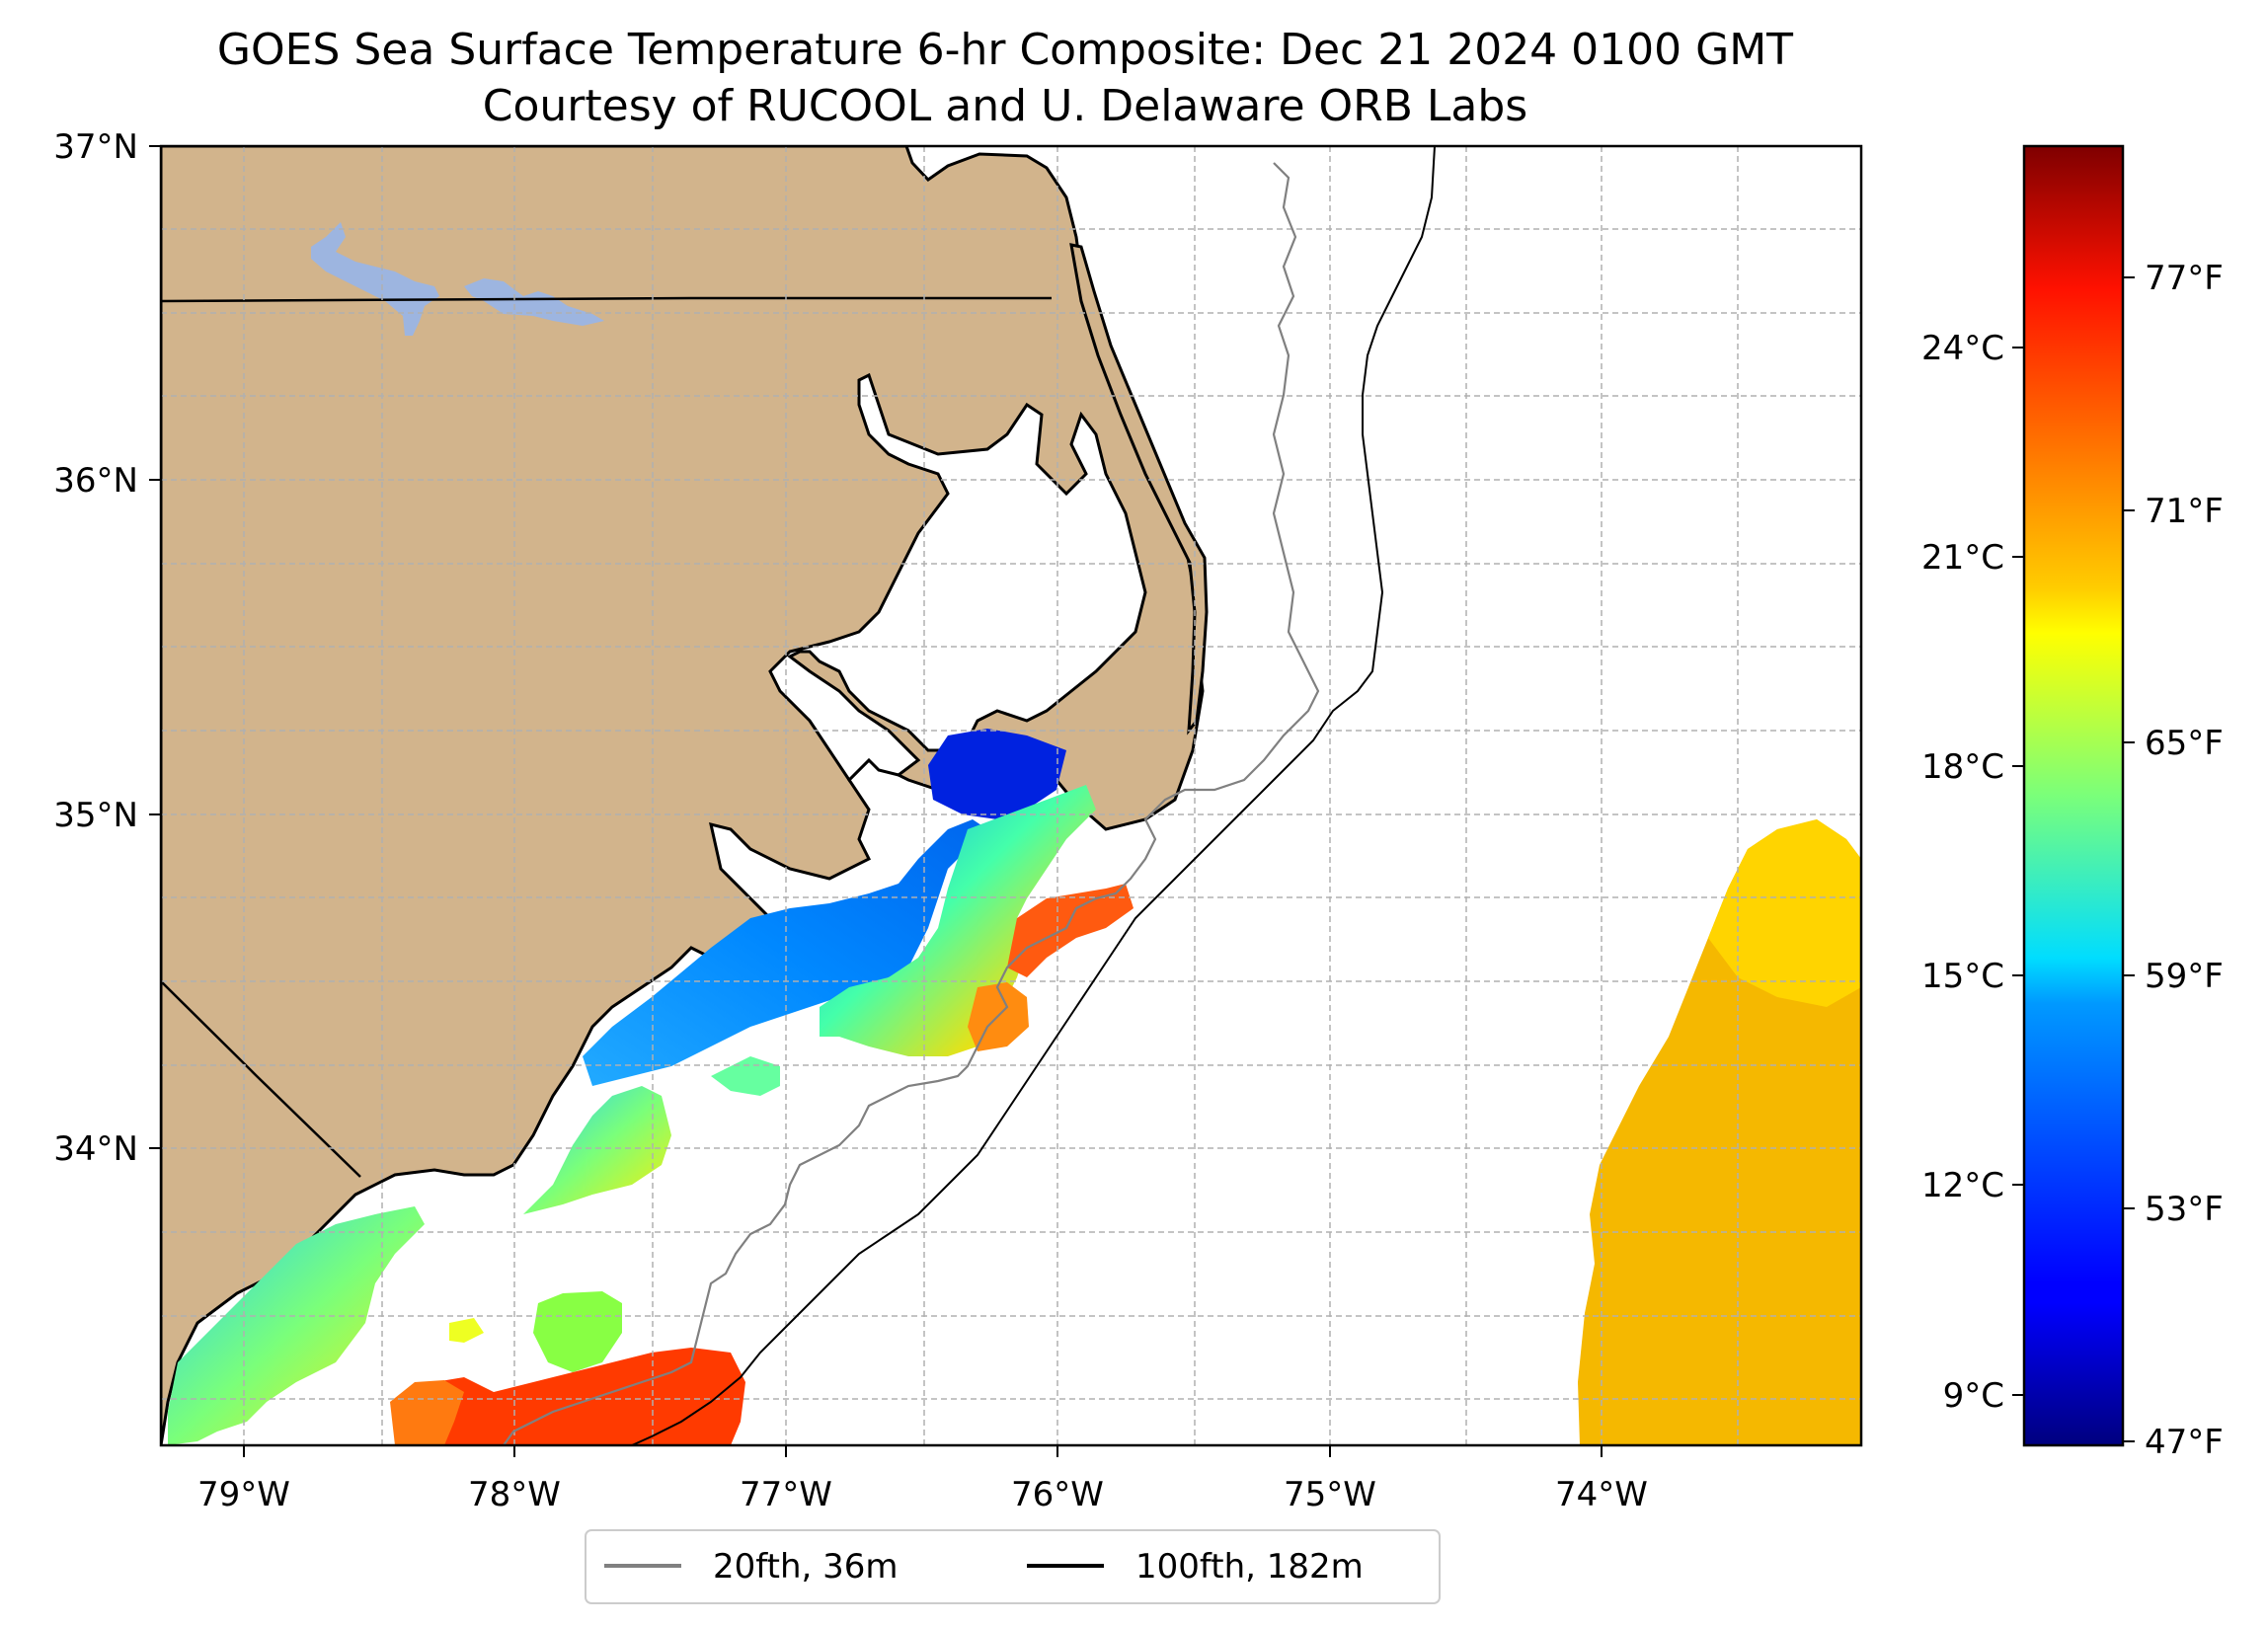 Image resolution: width=2268 pixels, height=1626 pixels. What do you see at coordinates (1962, 1185) in the screenshot?
I see `colorbar-label-12c: 12°C` at bounding box center [1962, 1185].